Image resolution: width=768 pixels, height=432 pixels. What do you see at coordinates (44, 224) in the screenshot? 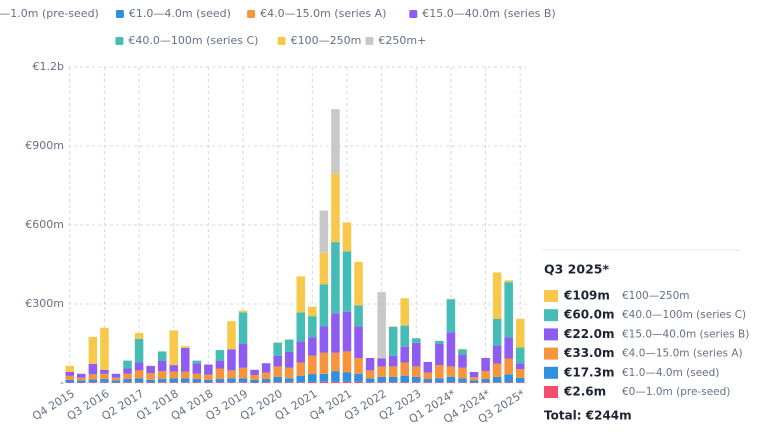
I see `y-tick-label: €600m` at bounding box center [44, 224].